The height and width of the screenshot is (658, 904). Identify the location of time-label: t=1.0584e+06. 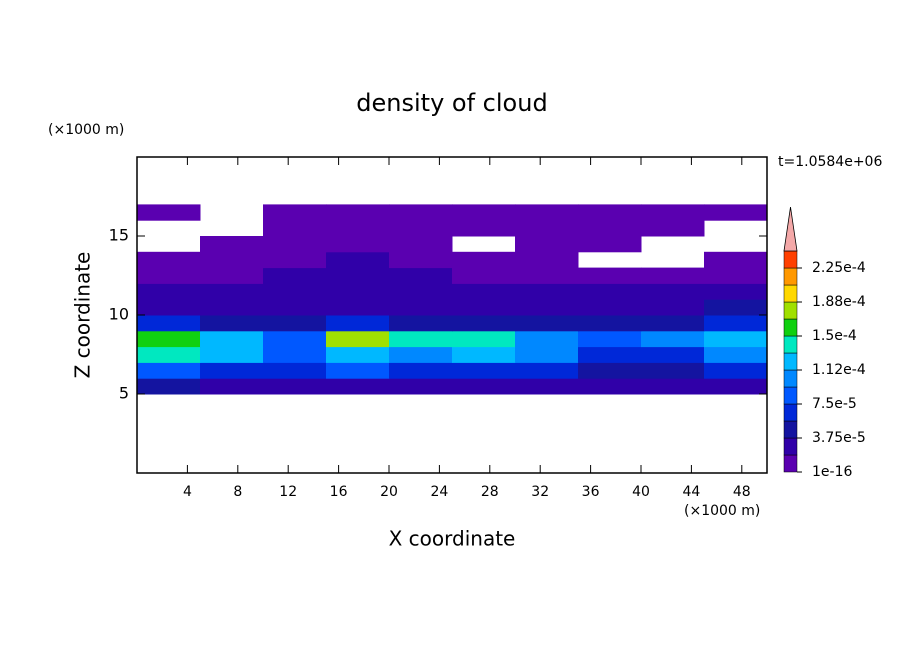
(830, 162).